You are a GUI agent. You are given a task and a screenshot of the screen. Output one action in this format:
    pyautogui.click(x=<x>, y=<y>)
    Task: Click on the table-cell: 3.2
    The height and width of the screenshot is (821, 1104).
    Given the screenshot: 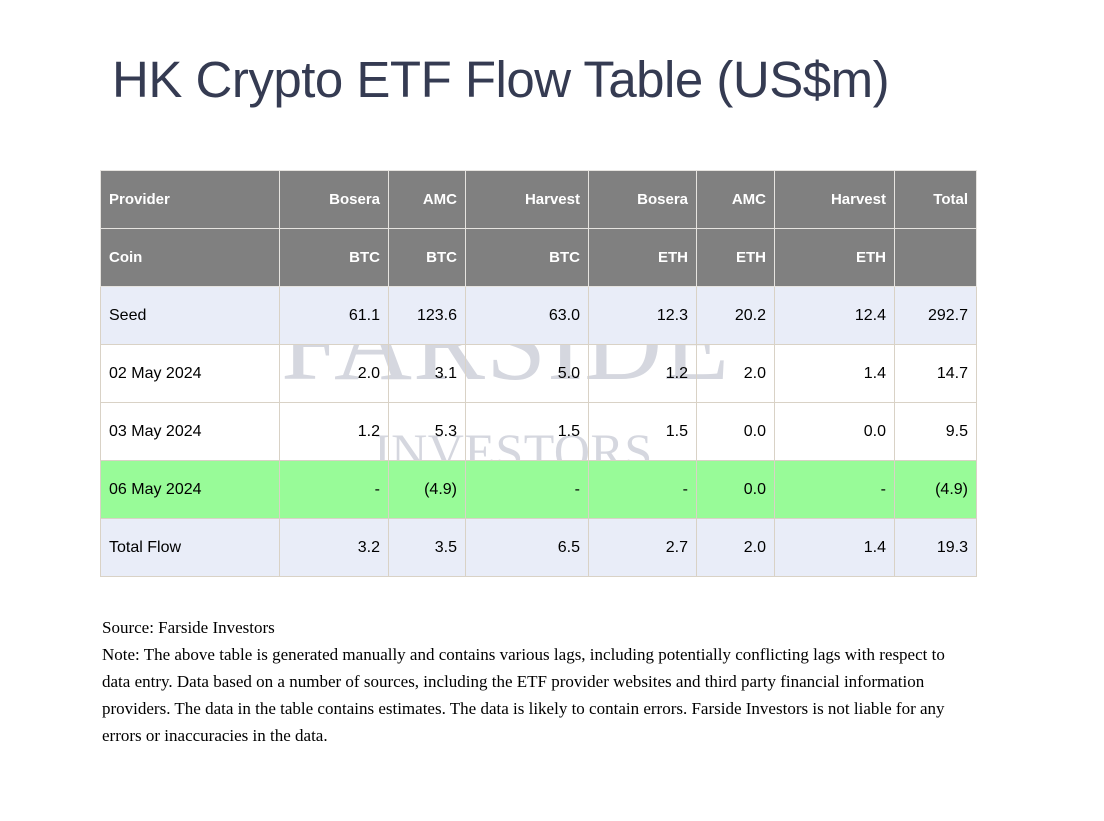 What is the action you would take?
    pyautogui.click(x=334, y=547)
    